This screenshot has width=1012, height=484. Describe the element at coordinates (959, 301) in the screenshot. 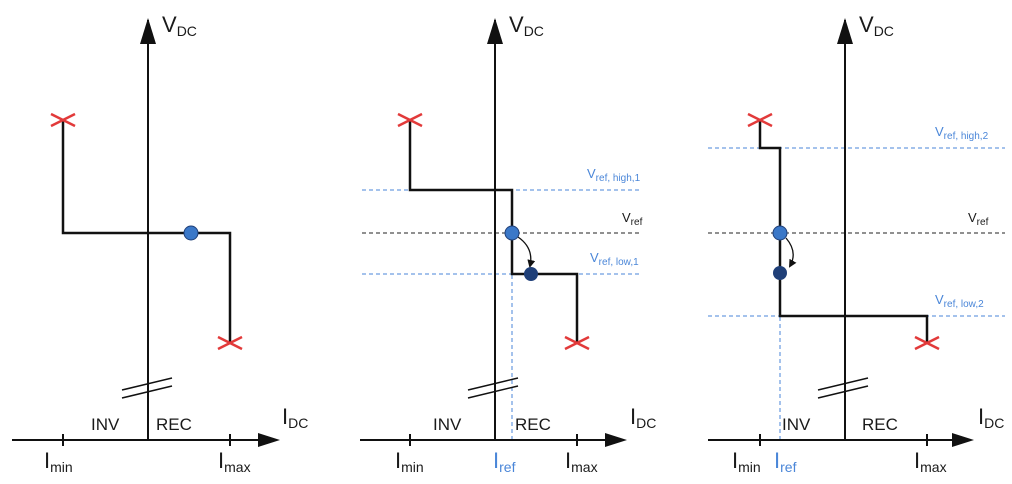

I see `vref-low-2-label: Vref, low,2` at that location.